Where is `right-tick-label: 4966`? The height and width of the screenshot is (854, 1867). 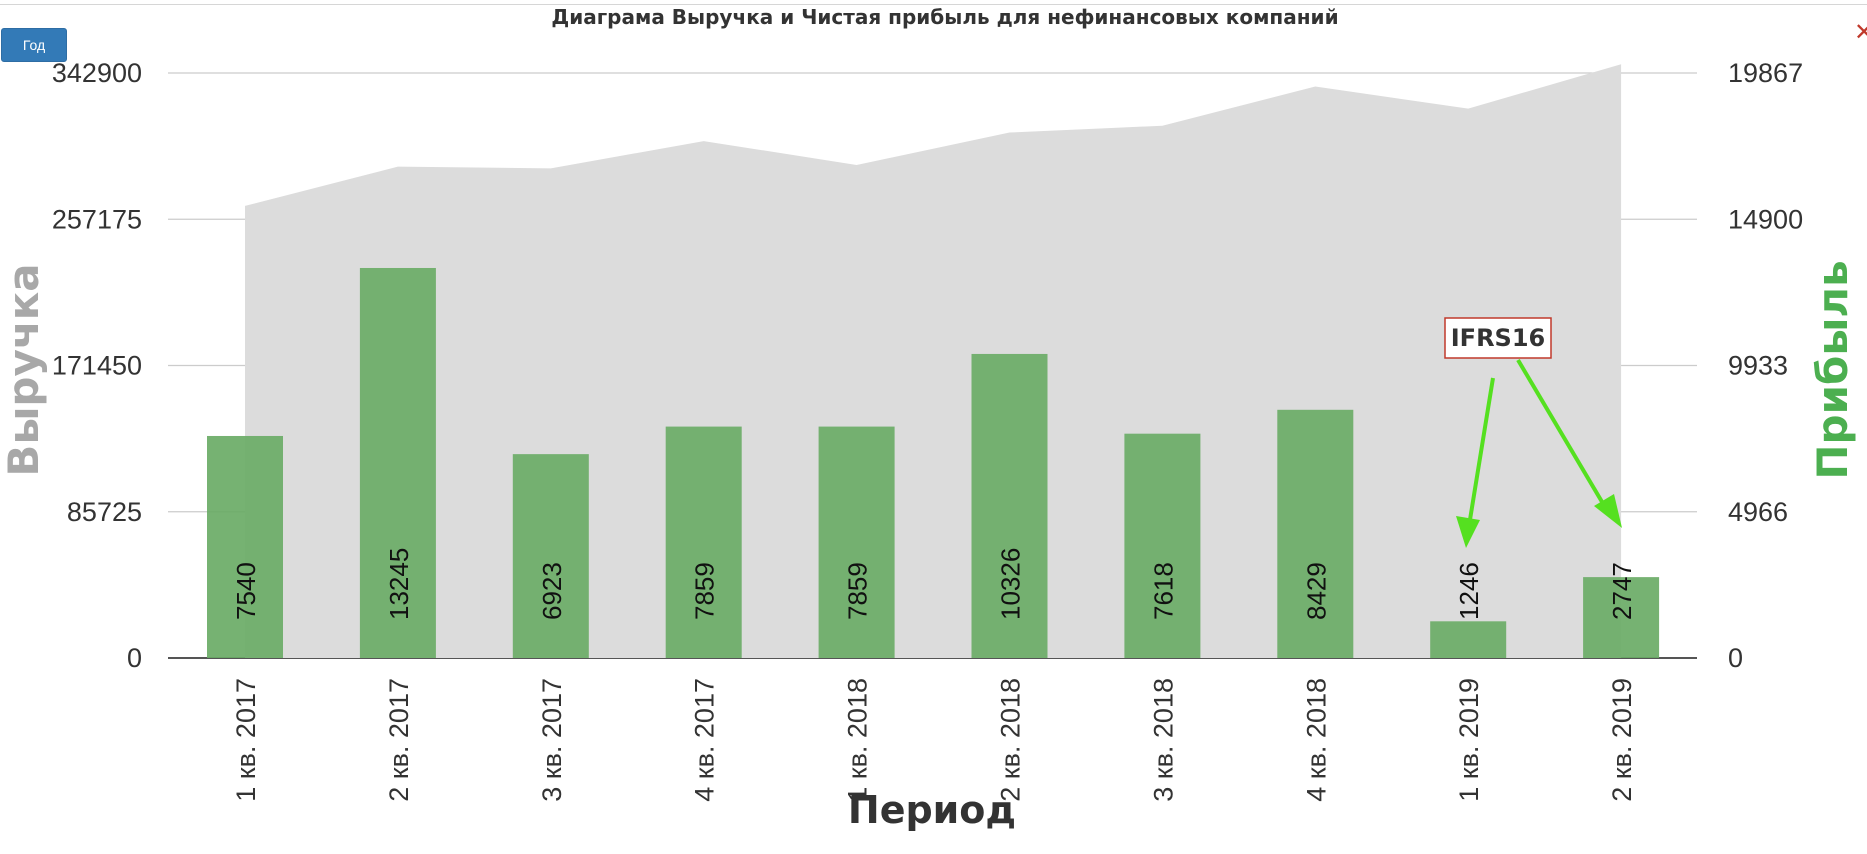 right-tick-label: 4966 is located at coordinates (1758, 512).